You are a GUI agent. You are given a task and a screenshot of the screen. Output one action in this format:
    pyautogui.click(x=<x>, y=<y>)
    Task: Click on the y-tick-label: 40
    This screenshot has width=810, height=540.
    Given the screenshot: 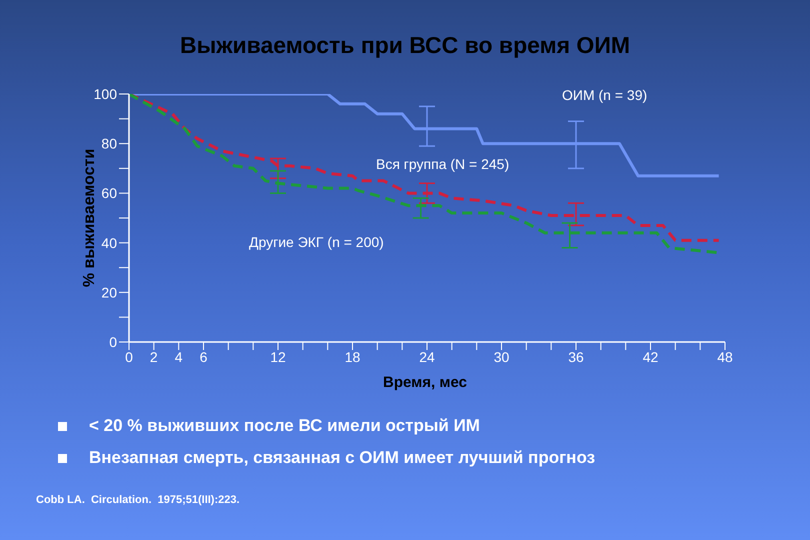 What is the action you would take?
    pyautogui.click(x=109, y=242)
    